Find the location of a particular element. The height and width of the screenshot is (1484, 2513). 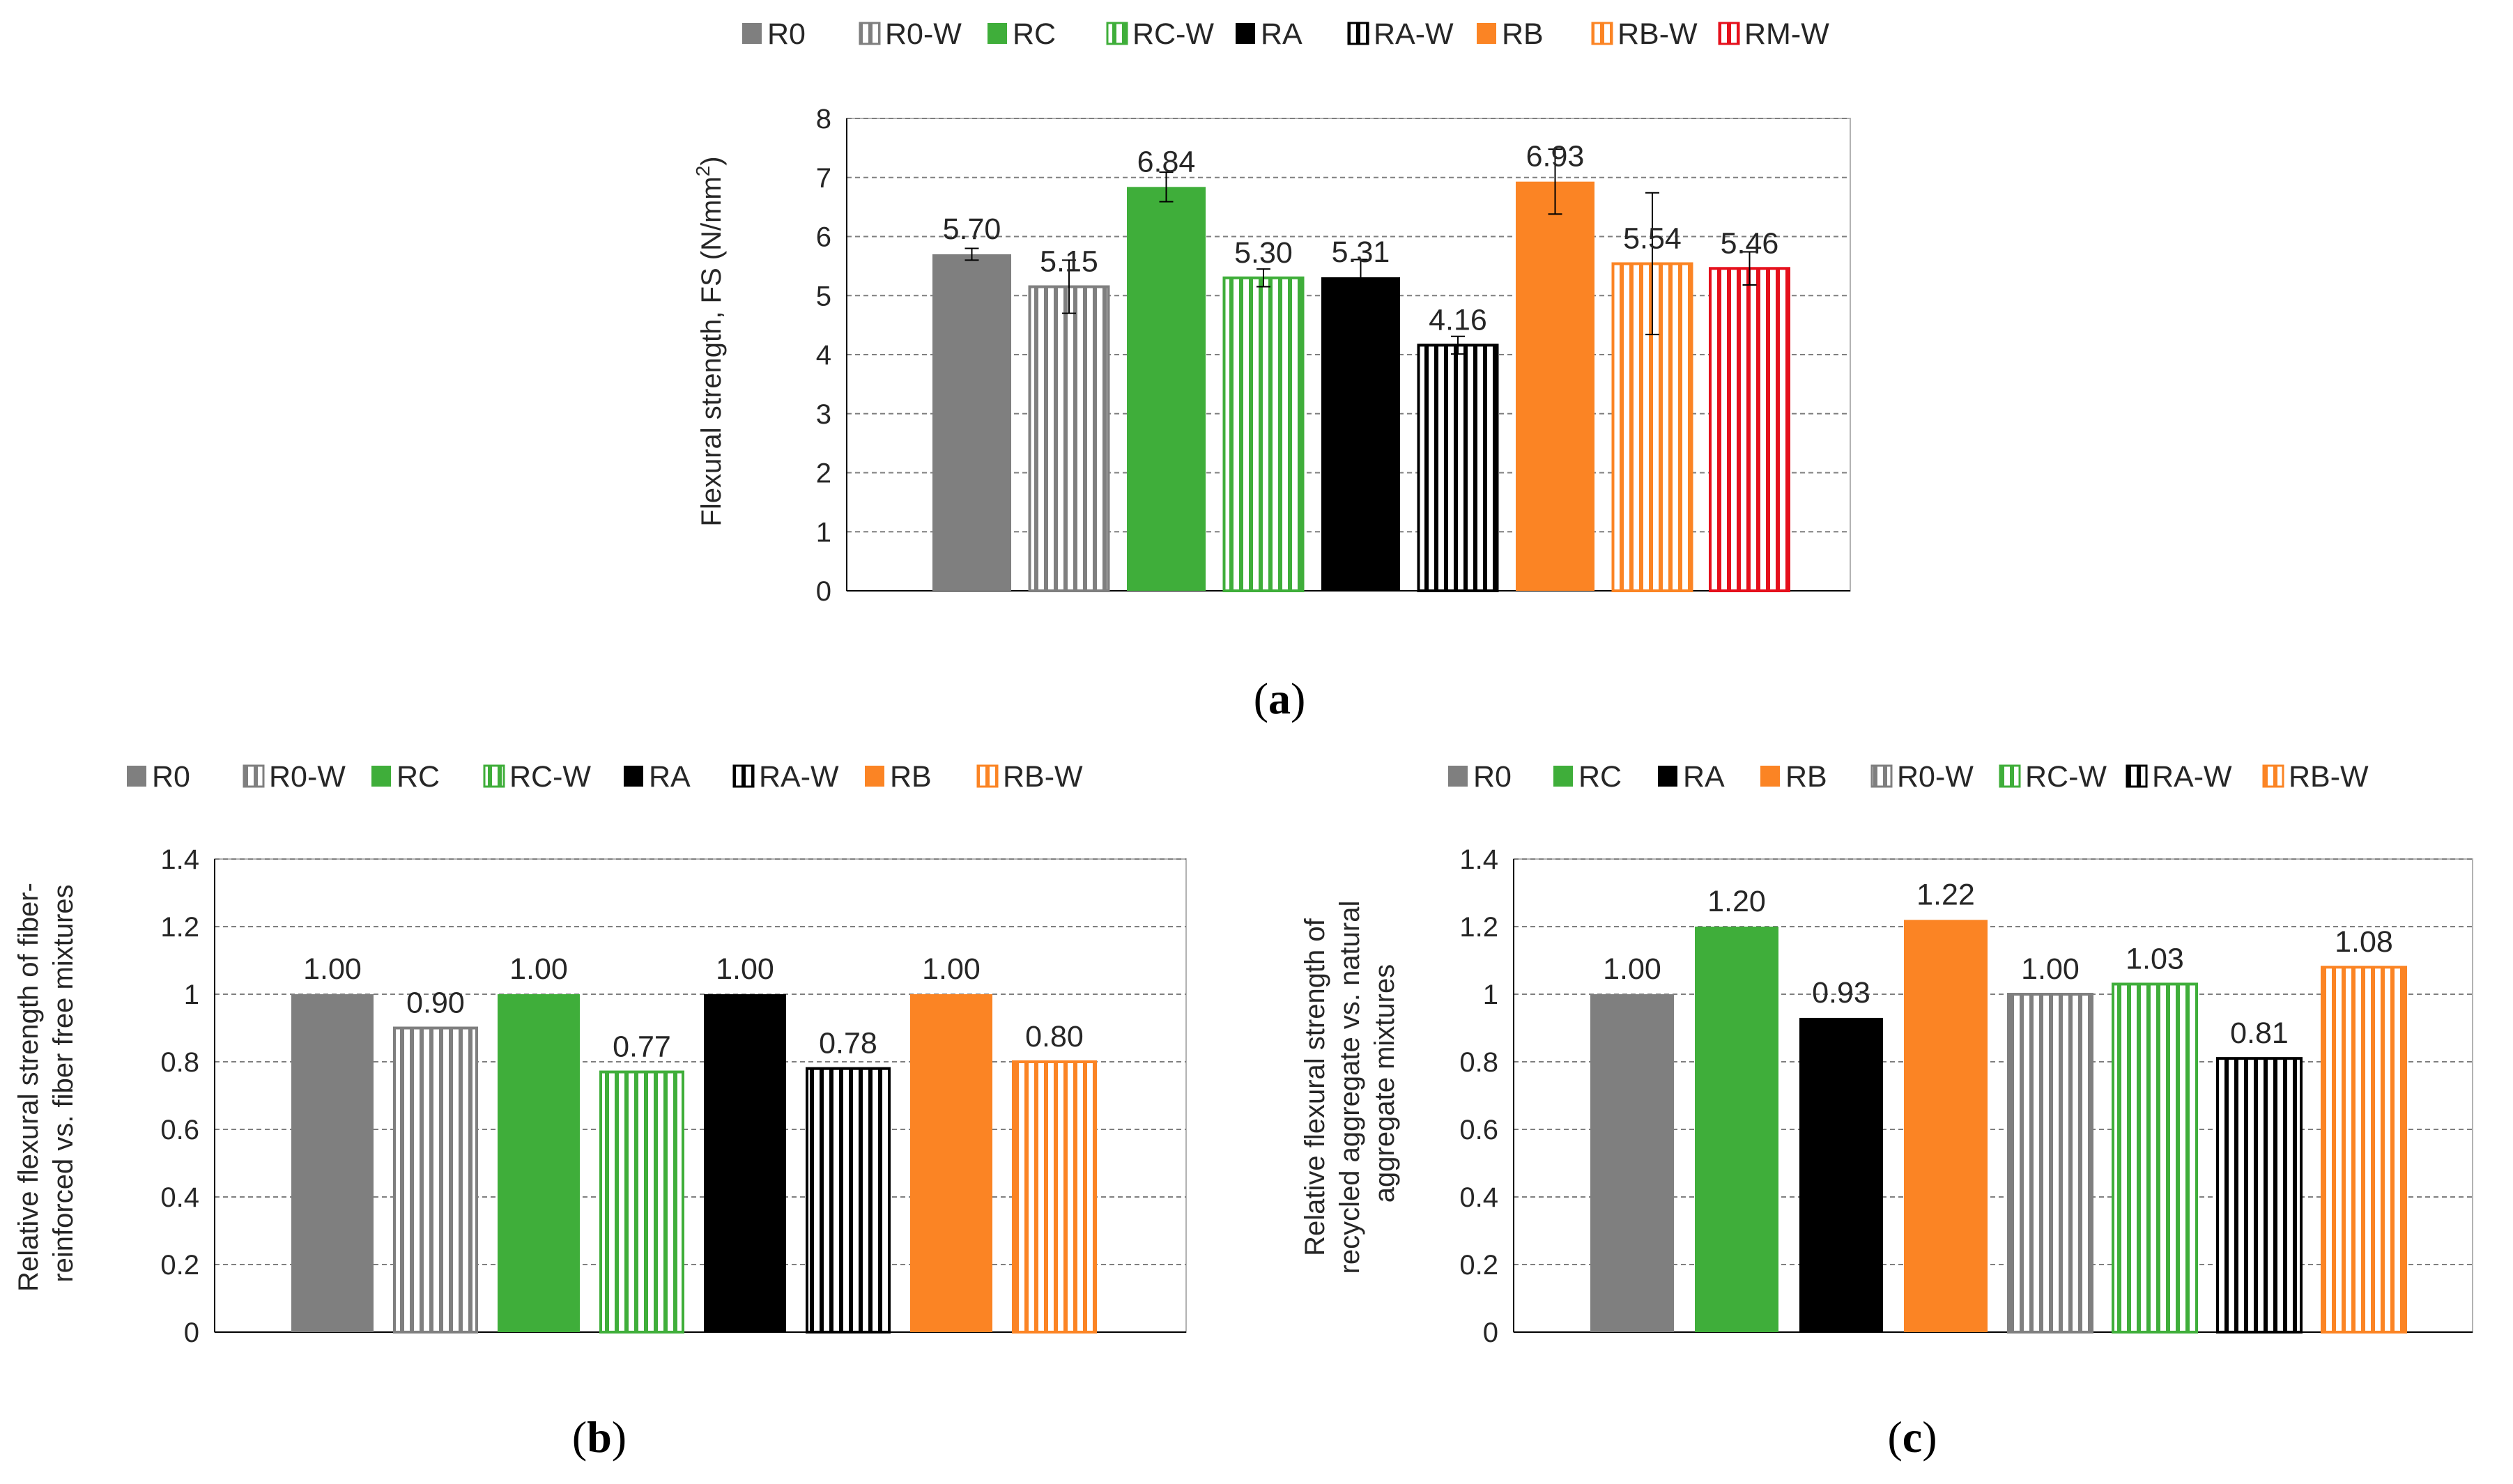

panel-c-data-label-rc-w: 1.03 is located at coordinates (2155, 959).